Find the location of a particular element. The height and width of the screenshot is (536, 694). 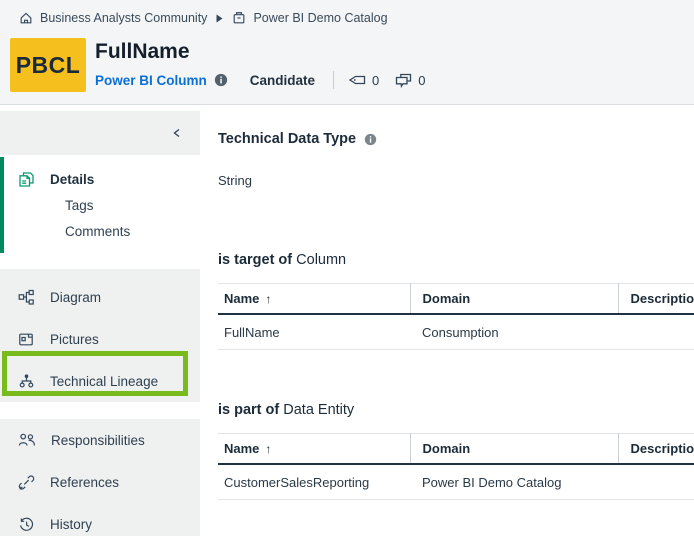

sidebar-item-responsibilities: Responsibilities is located at coordinates (100, 440).